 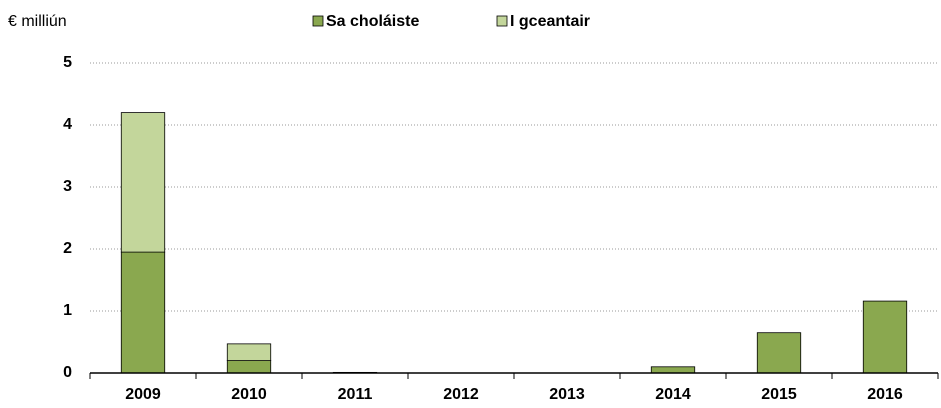 What do you see at coordinates (372, 21) in the screenshot?
I see `legend-label: Sa choláiste` at bounding box center [372, 21].